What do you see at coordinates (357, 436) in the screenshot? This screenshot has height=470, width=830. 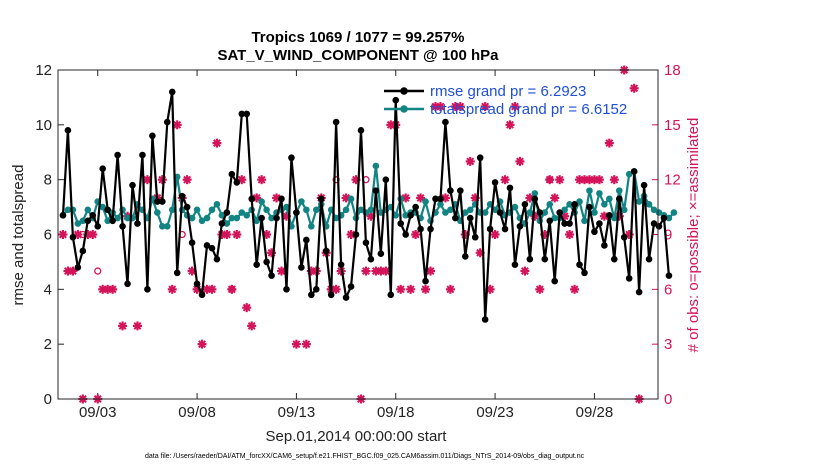 I see `x-axis-label: Sep.01,2014 00:00:00 start` at bounding box center [357, 436].